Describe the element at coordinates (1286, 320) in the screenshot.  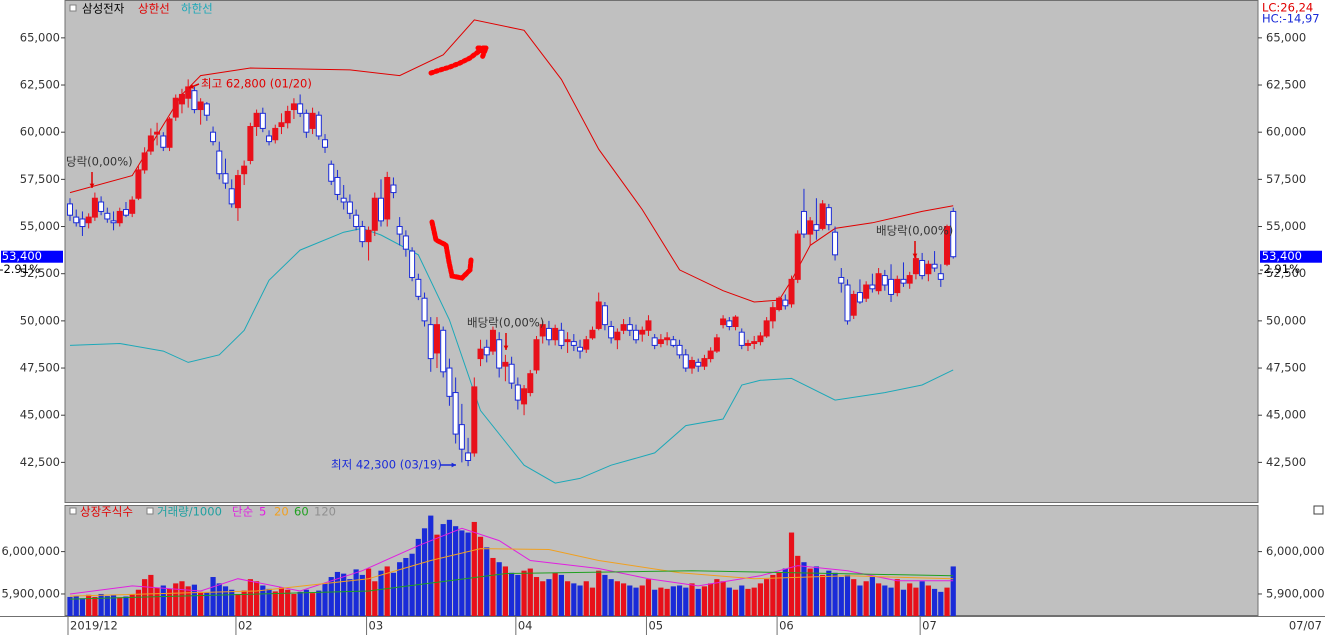
I see `y-tick-label: 50,000` at that location.